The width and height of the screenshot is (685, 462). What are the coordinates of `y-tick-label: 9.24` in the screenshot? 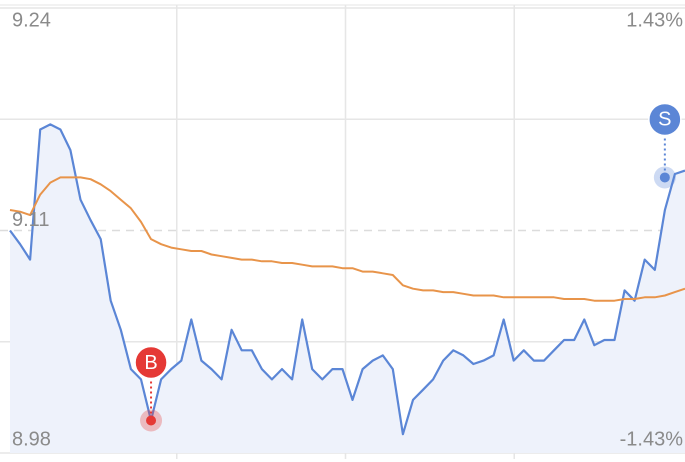 It's located at (31, 20).